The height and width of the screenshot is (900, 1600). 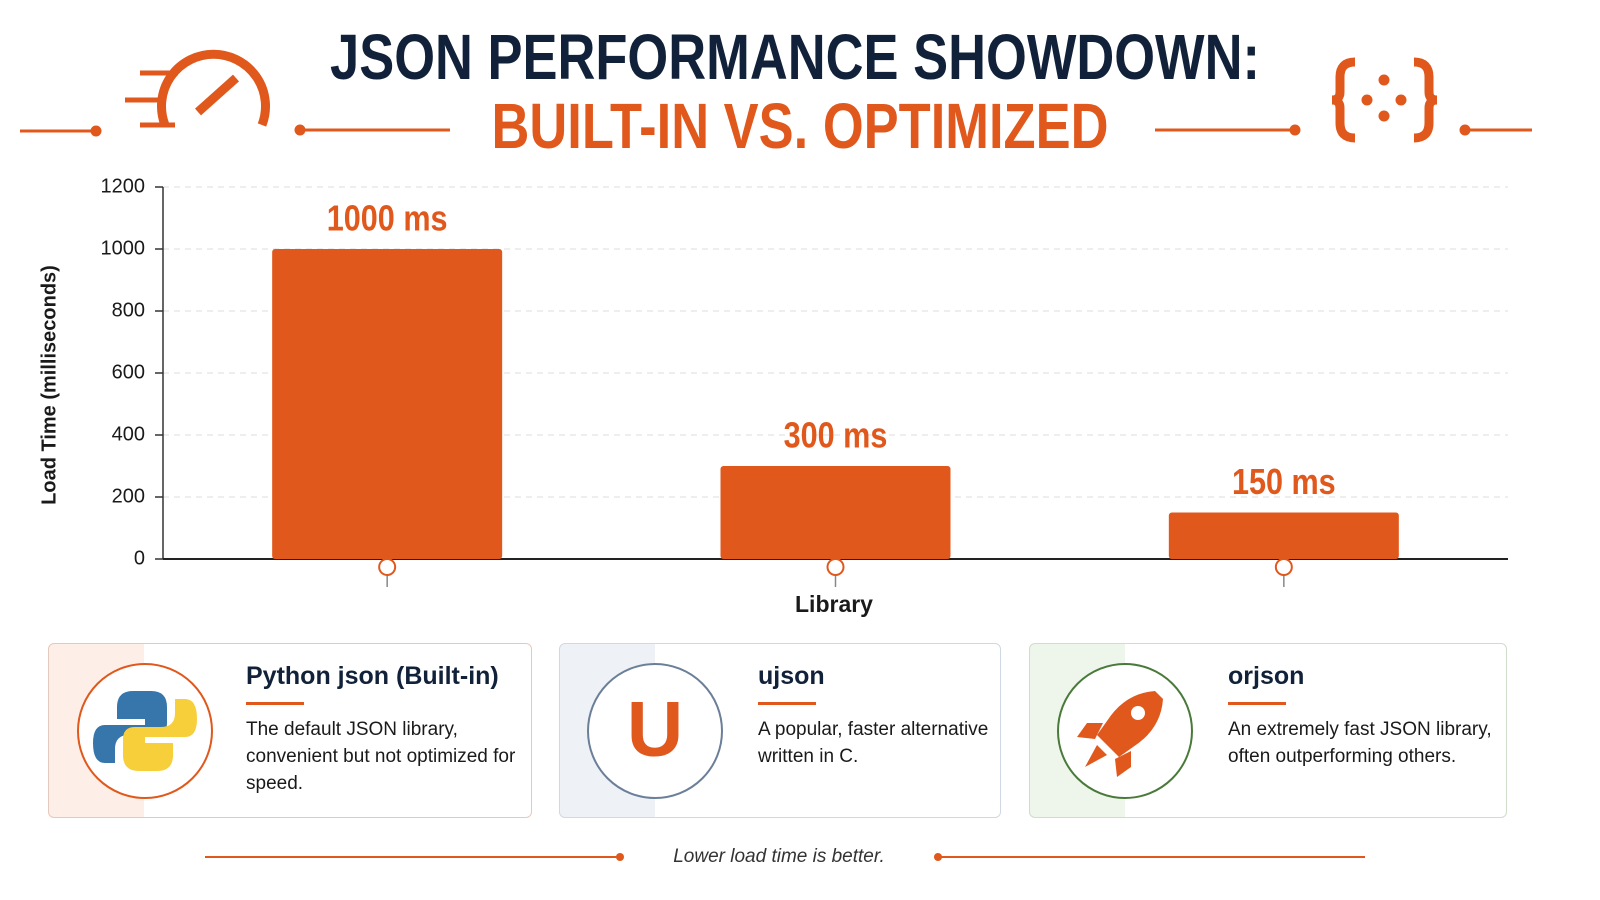 I want to click on data-label: 150 ms, so click(x=1284, y=483).